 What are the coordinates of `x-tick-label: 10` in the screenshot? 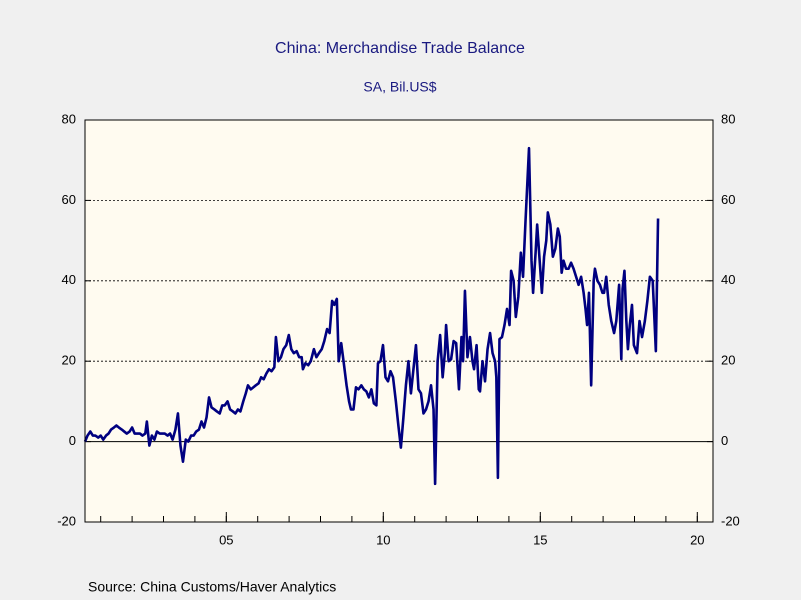 It's located at (383, 539).